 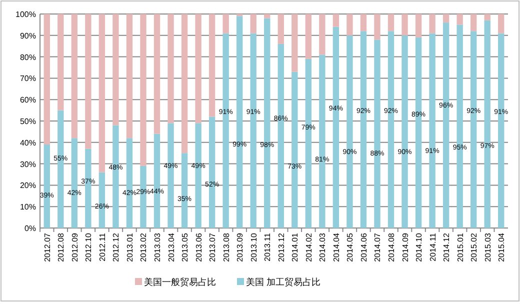 I want to click on x-tick-label: 2013.12, so click(x=281, y=247).